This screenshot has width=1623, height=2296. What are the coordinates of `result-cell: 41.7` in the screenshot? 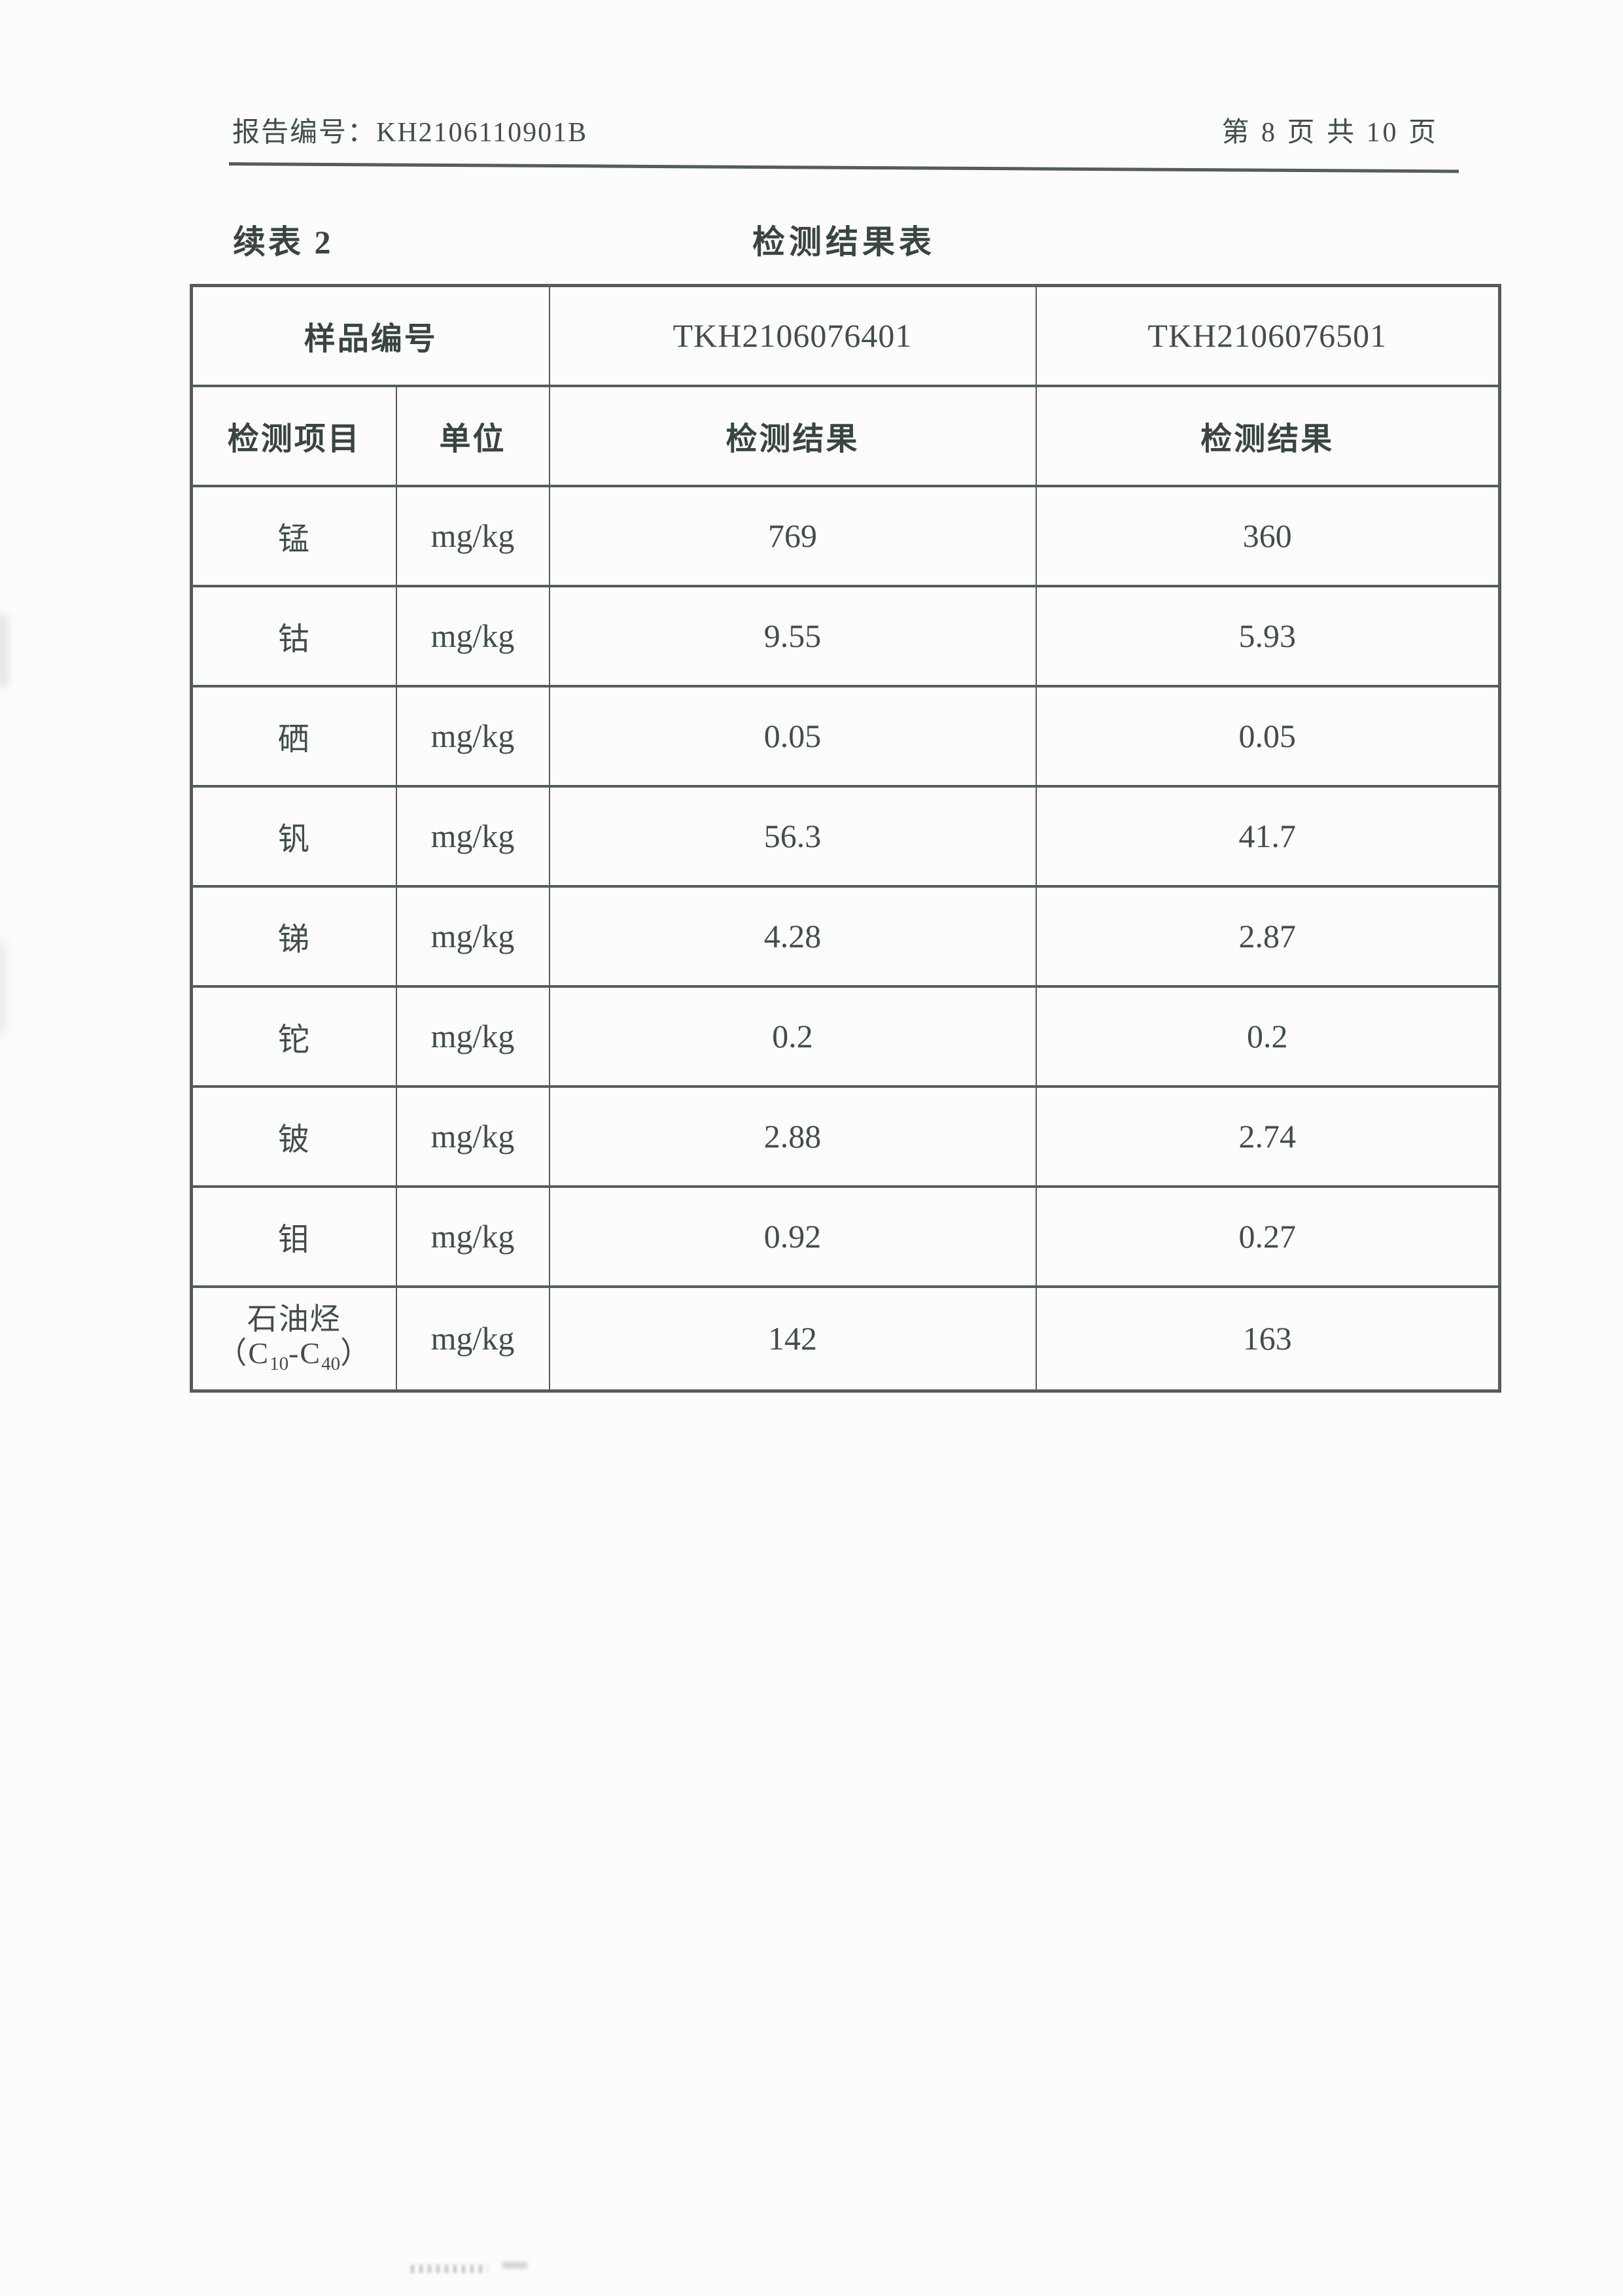 It's located at (1268, 836).